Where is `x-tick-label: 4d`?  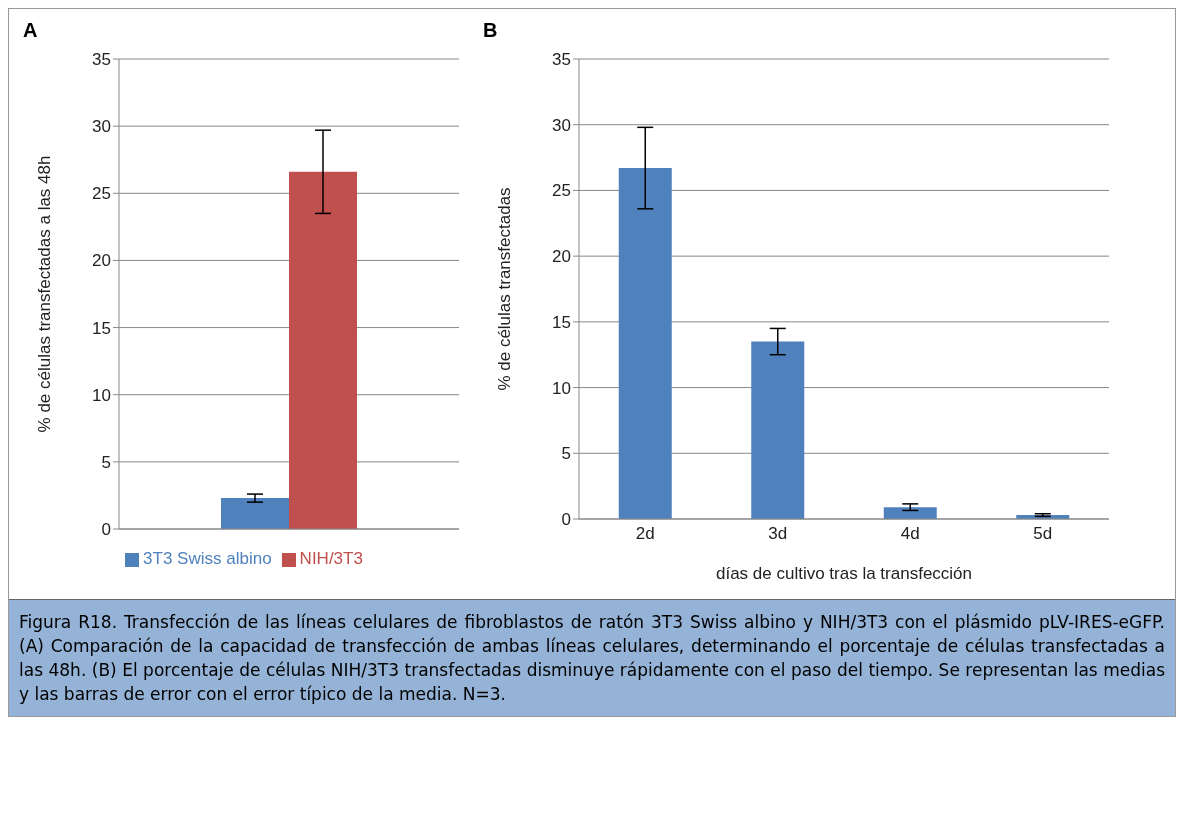 x-tick-label: 4d is located at coordinates (910, 534).